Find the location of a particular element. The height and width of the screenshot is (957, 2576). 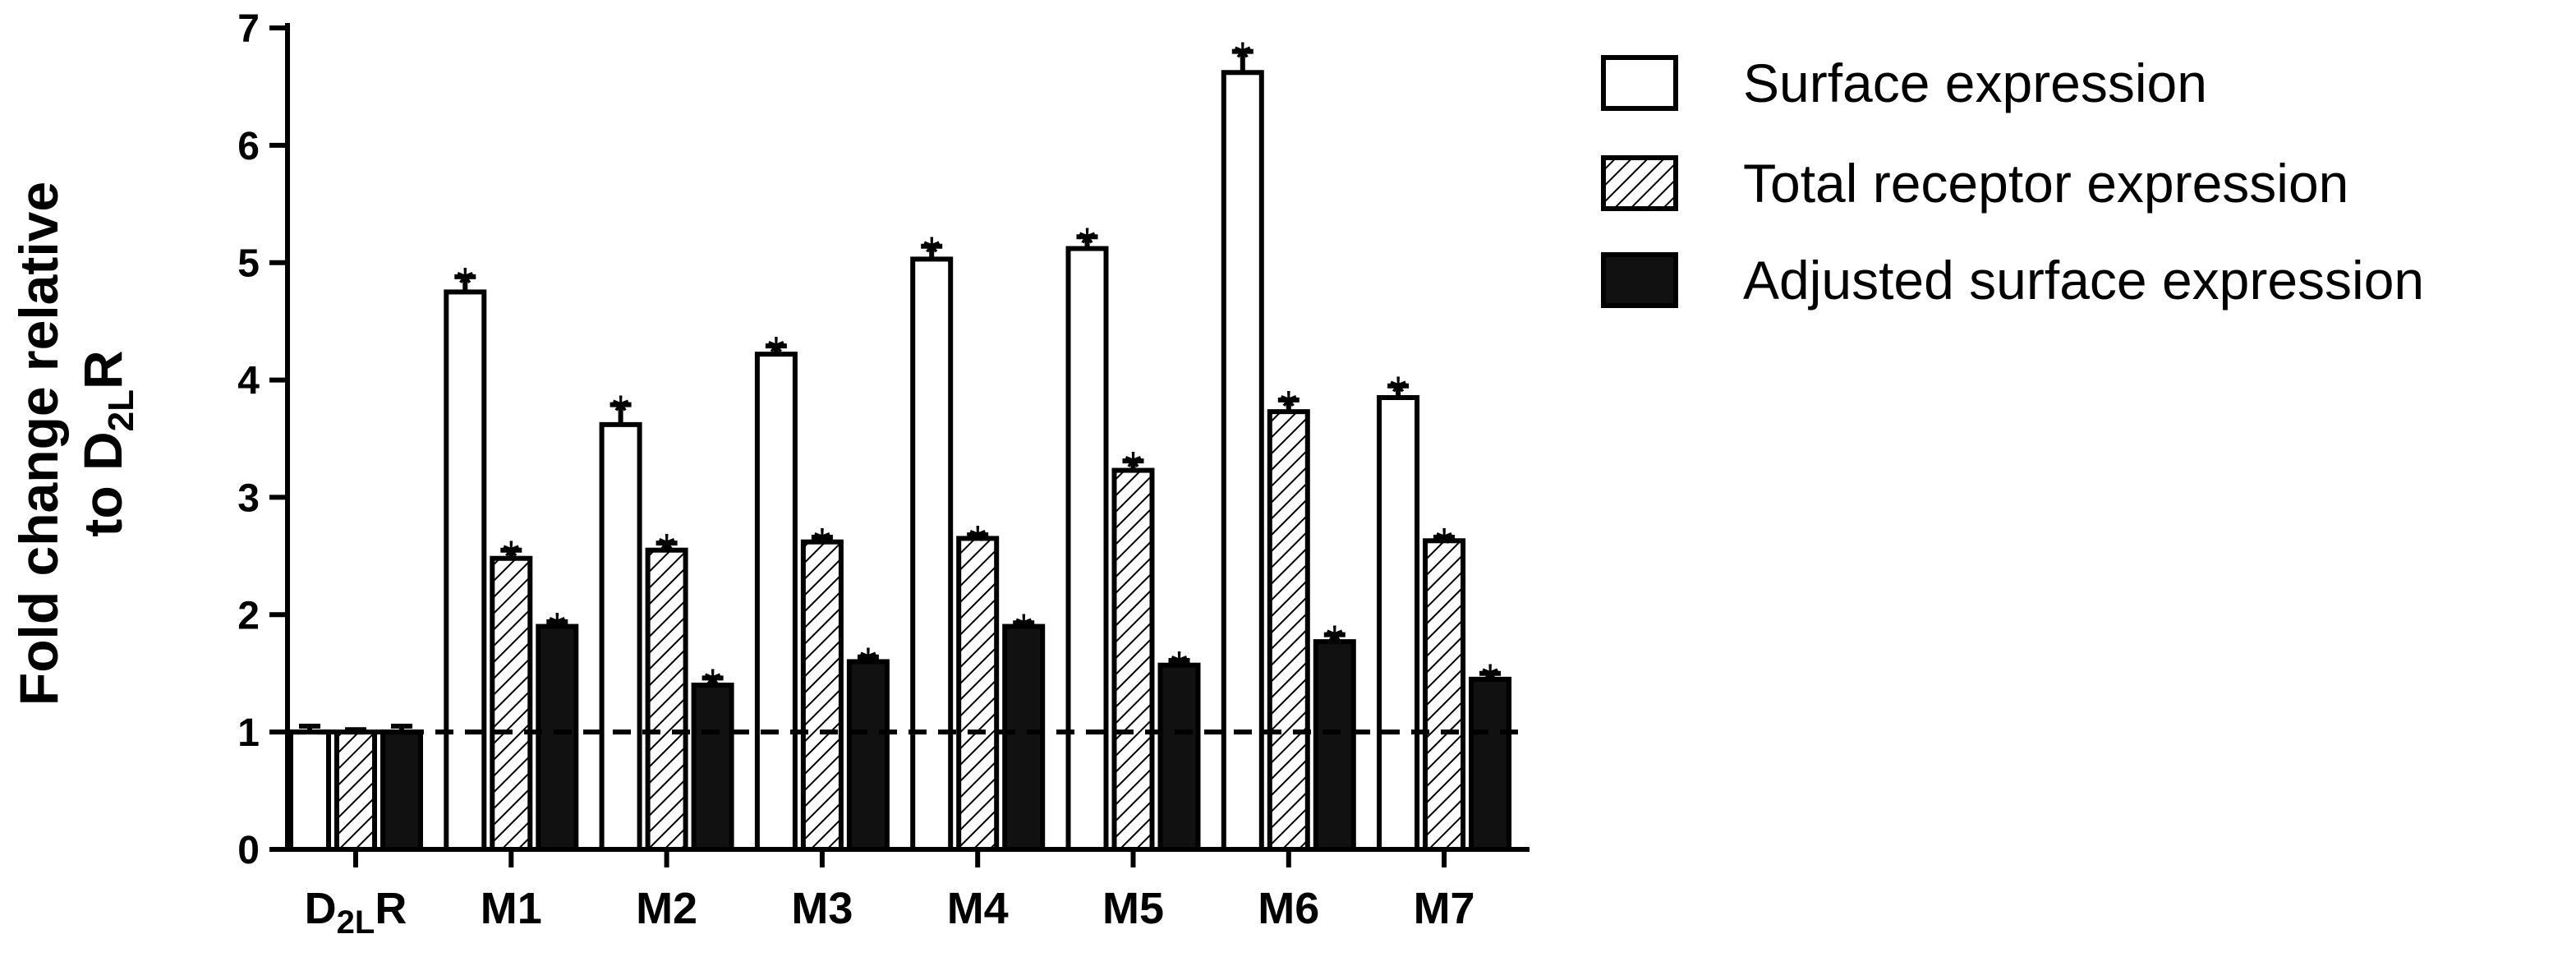

legend-label-3: Adjusted surface expression is located at coordinates (2083, 281).